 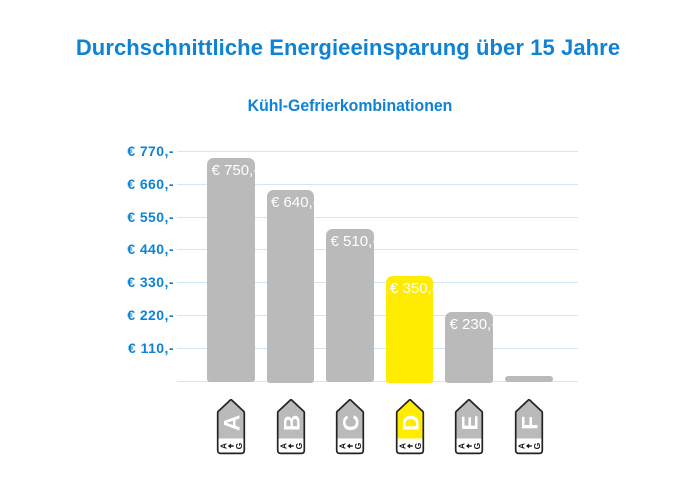 I want to click on svg-text: B, so click(x=291, y=422).